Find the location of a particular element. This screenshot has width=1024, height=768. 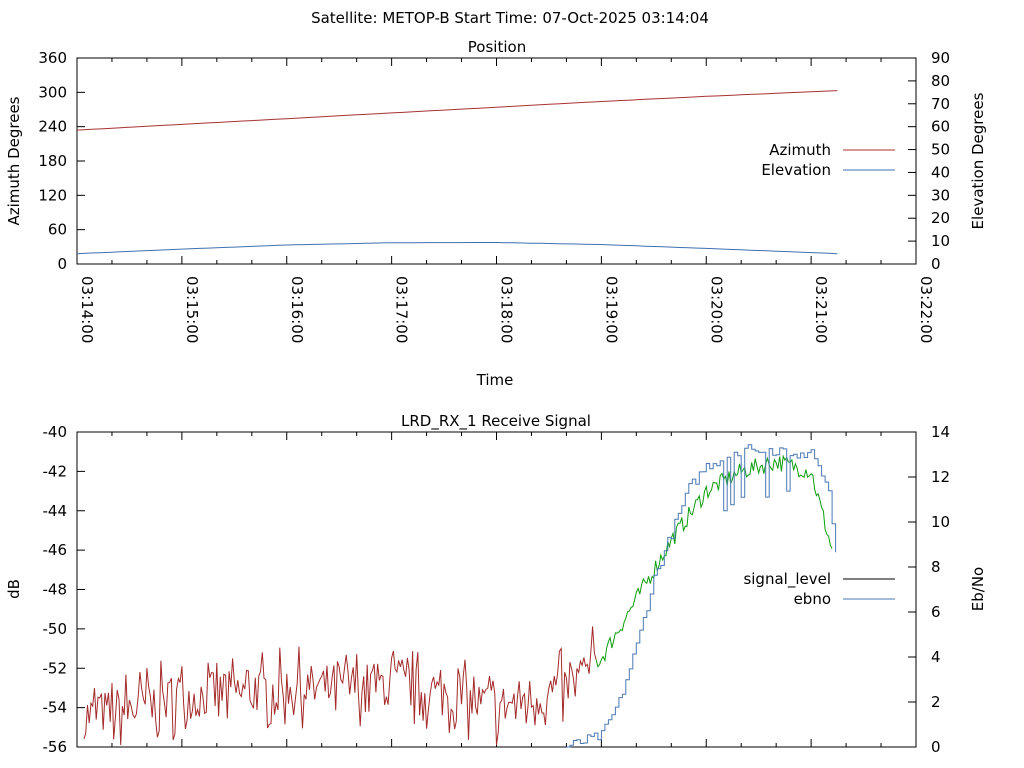

signal-y2-tick-label: 14 is located at coordinates (940, 432).